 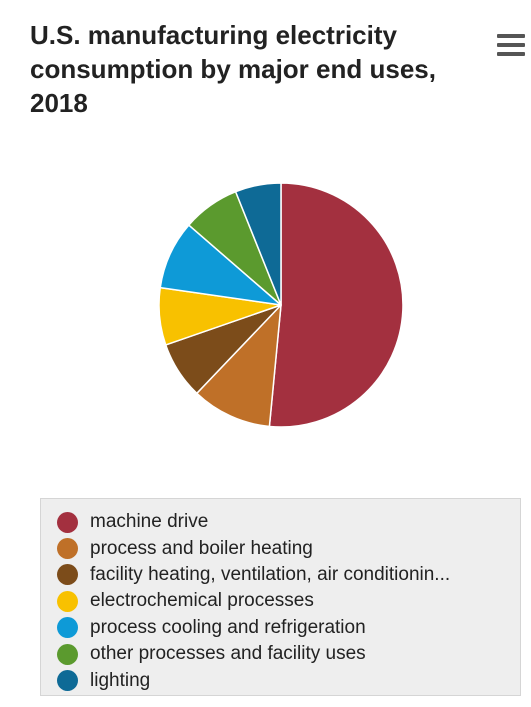 I want to click on legend-label: machine drive, so click(x=149, y=522).